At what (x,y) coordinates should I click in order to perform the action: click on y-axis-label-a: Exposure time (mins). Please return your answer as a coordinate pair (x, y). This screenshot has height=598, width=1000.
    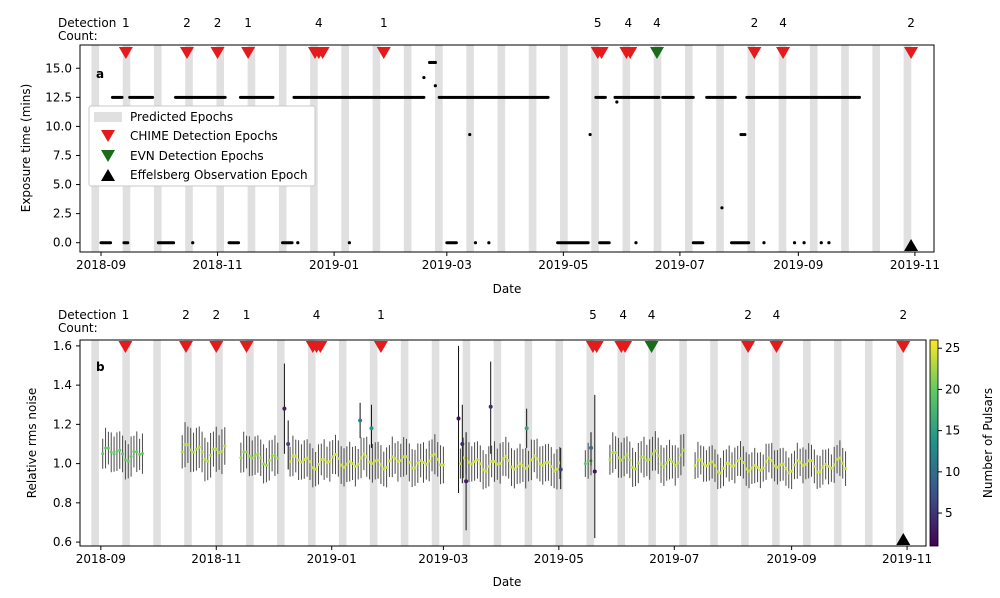
    Looking at the image, I should click on (26, 148).